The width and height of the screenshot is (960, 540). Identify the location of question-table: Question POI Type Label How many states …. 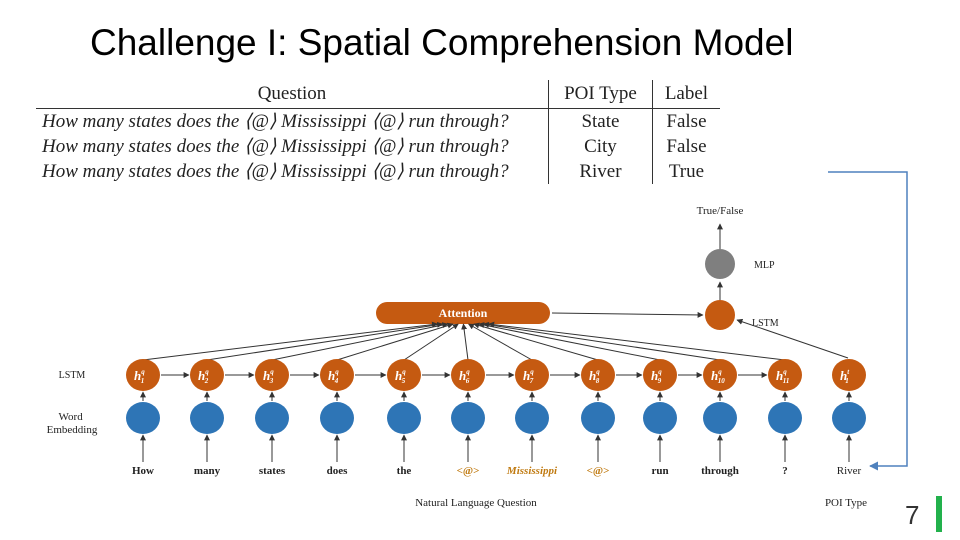
(378, 132).